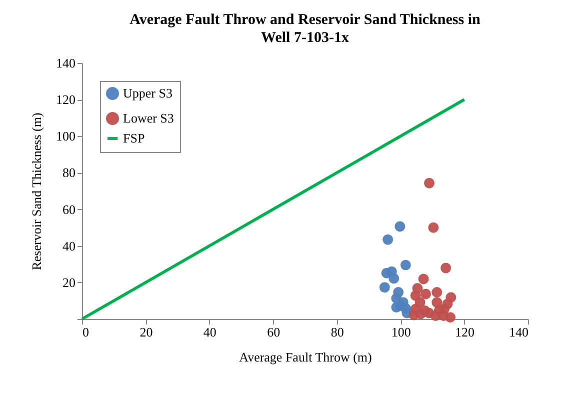  I want to click on y-tick-label: 20, so click(69, 282).